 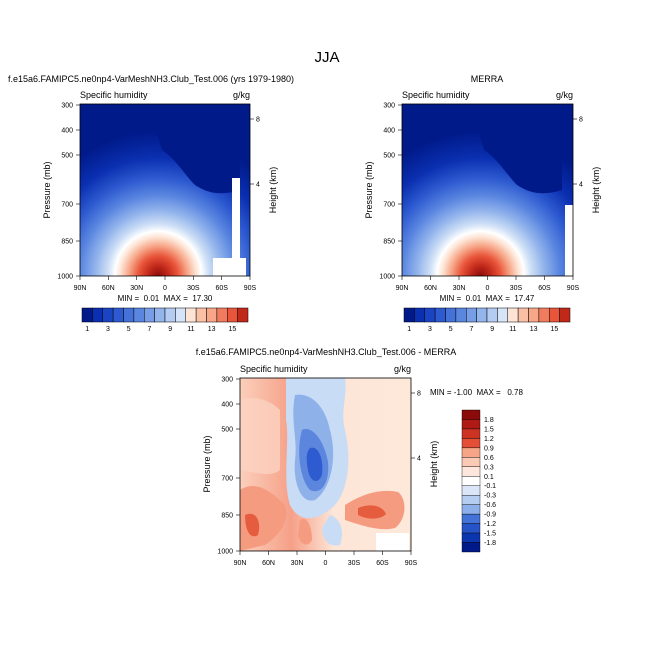 What do you see at coordinates (389, 205) in the screenshot?
I see `y-tick-label: 700` at bounding box center [389, 205].